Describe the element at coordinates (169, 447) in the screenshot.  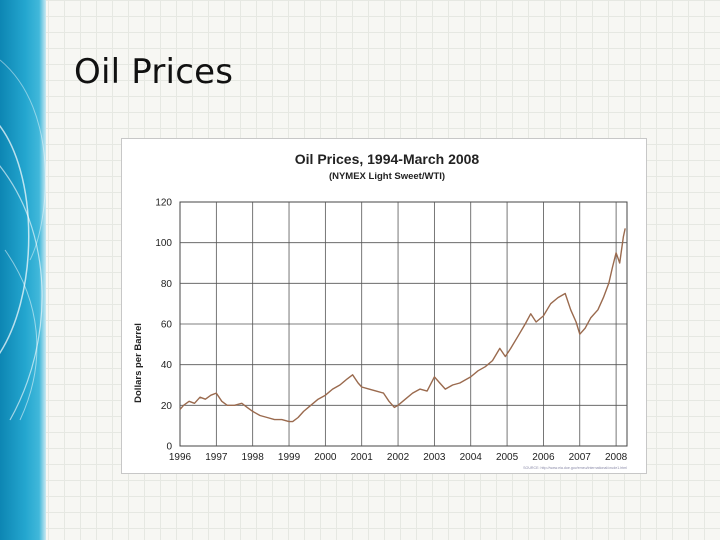
I see `y-tick-label: 0` at that location.